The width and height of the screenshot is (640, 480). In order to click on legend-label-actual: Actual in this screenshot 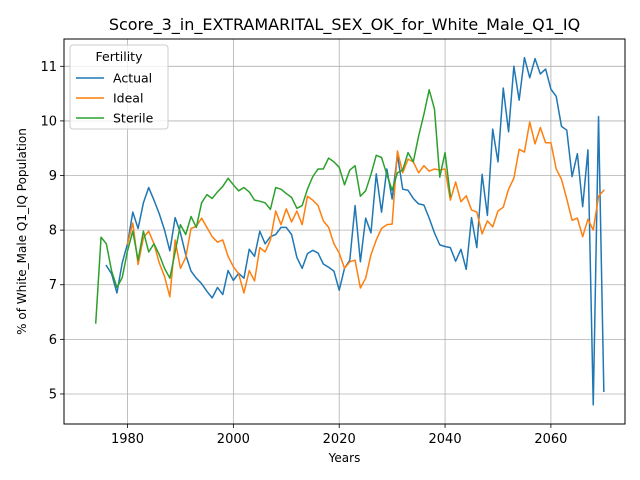, I will do `click(132, 78)`.